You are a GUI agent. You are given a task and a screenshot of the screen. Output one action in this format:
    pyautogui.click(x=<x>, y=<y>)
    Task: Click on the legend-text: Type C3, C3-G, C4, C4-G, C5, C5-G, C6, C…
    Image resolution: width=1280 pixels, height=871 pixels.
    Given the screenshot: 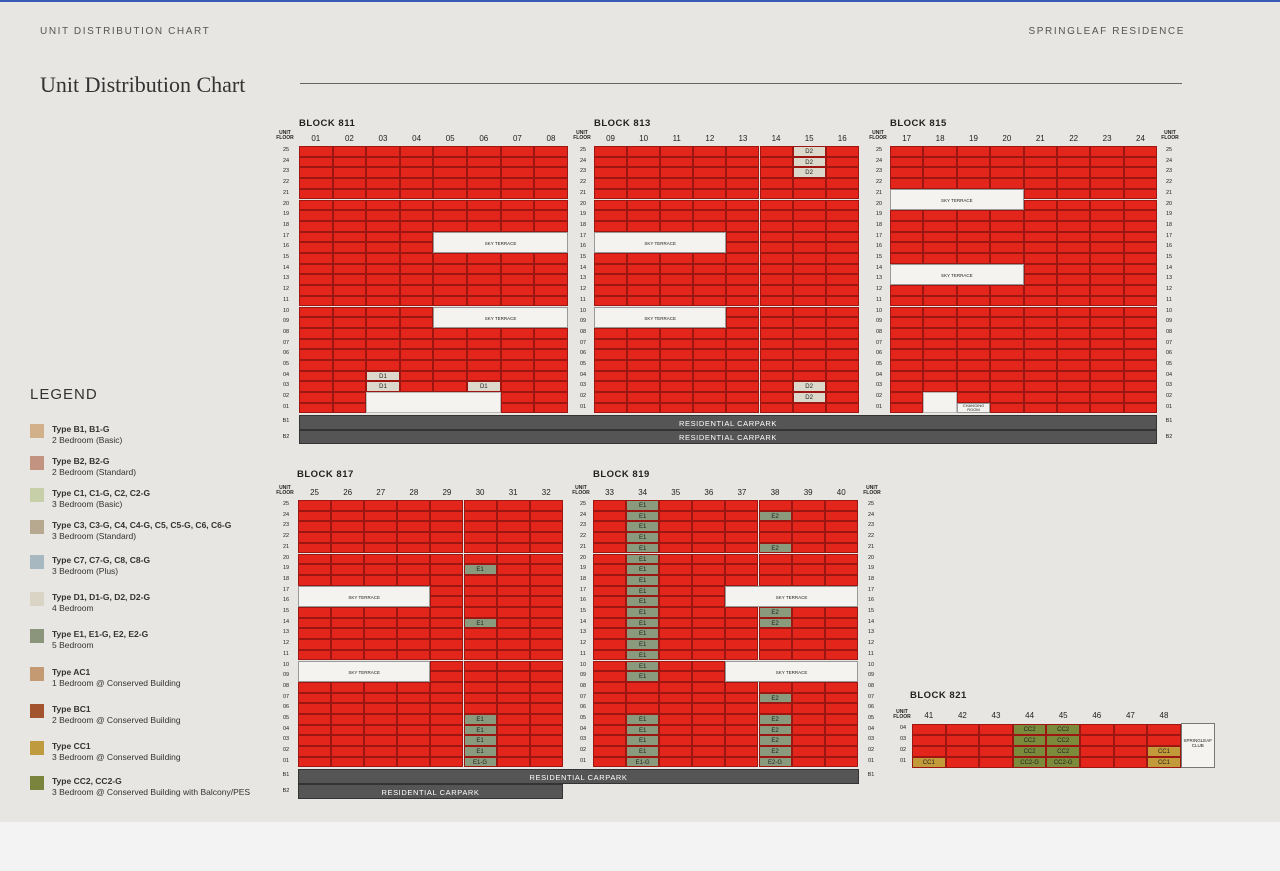 What is the action you would take?
    pyautogui.click(x=141, y=531)
    